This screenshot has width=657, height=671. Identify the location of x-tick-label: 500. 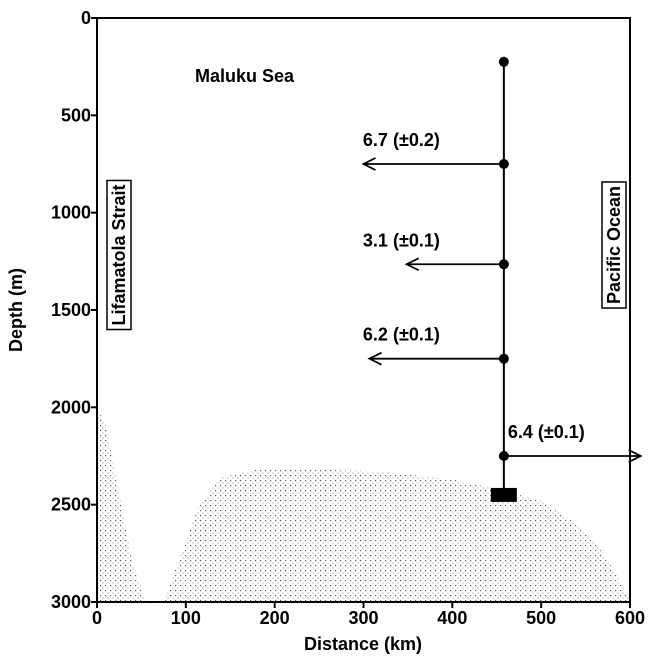
(541, 618).